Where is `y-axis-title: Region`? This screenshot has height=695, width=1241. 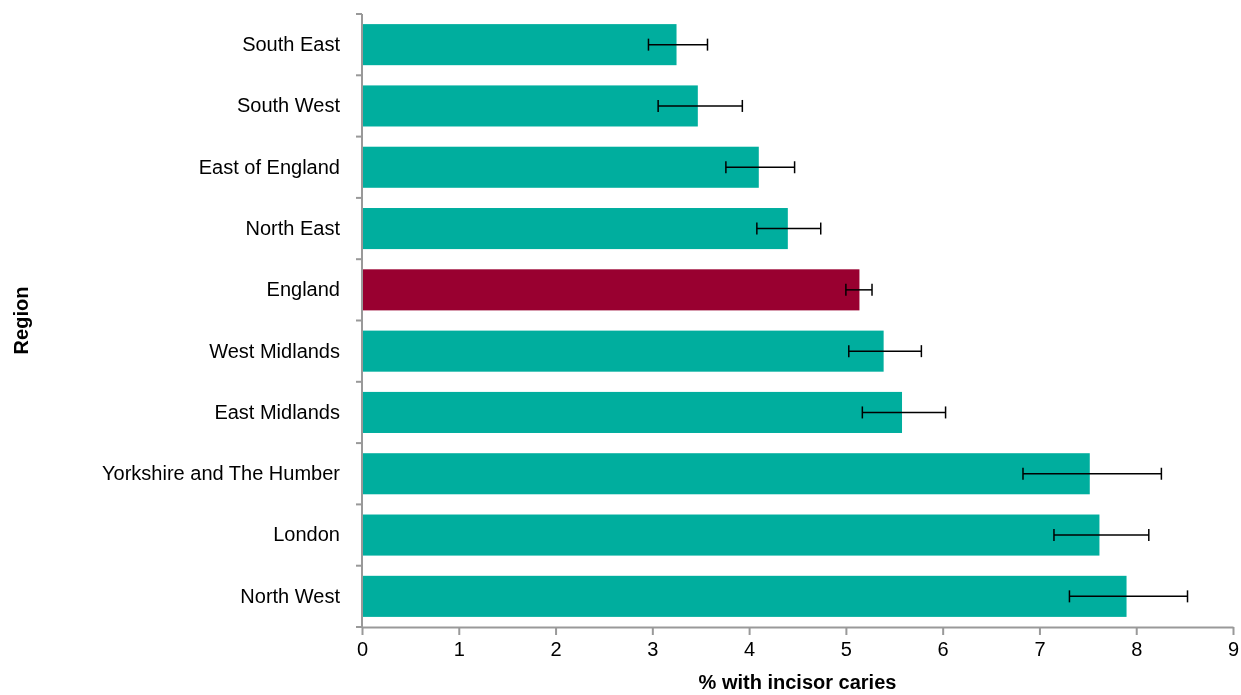
y-axis-title: Region is located at coordinates (21, 320).